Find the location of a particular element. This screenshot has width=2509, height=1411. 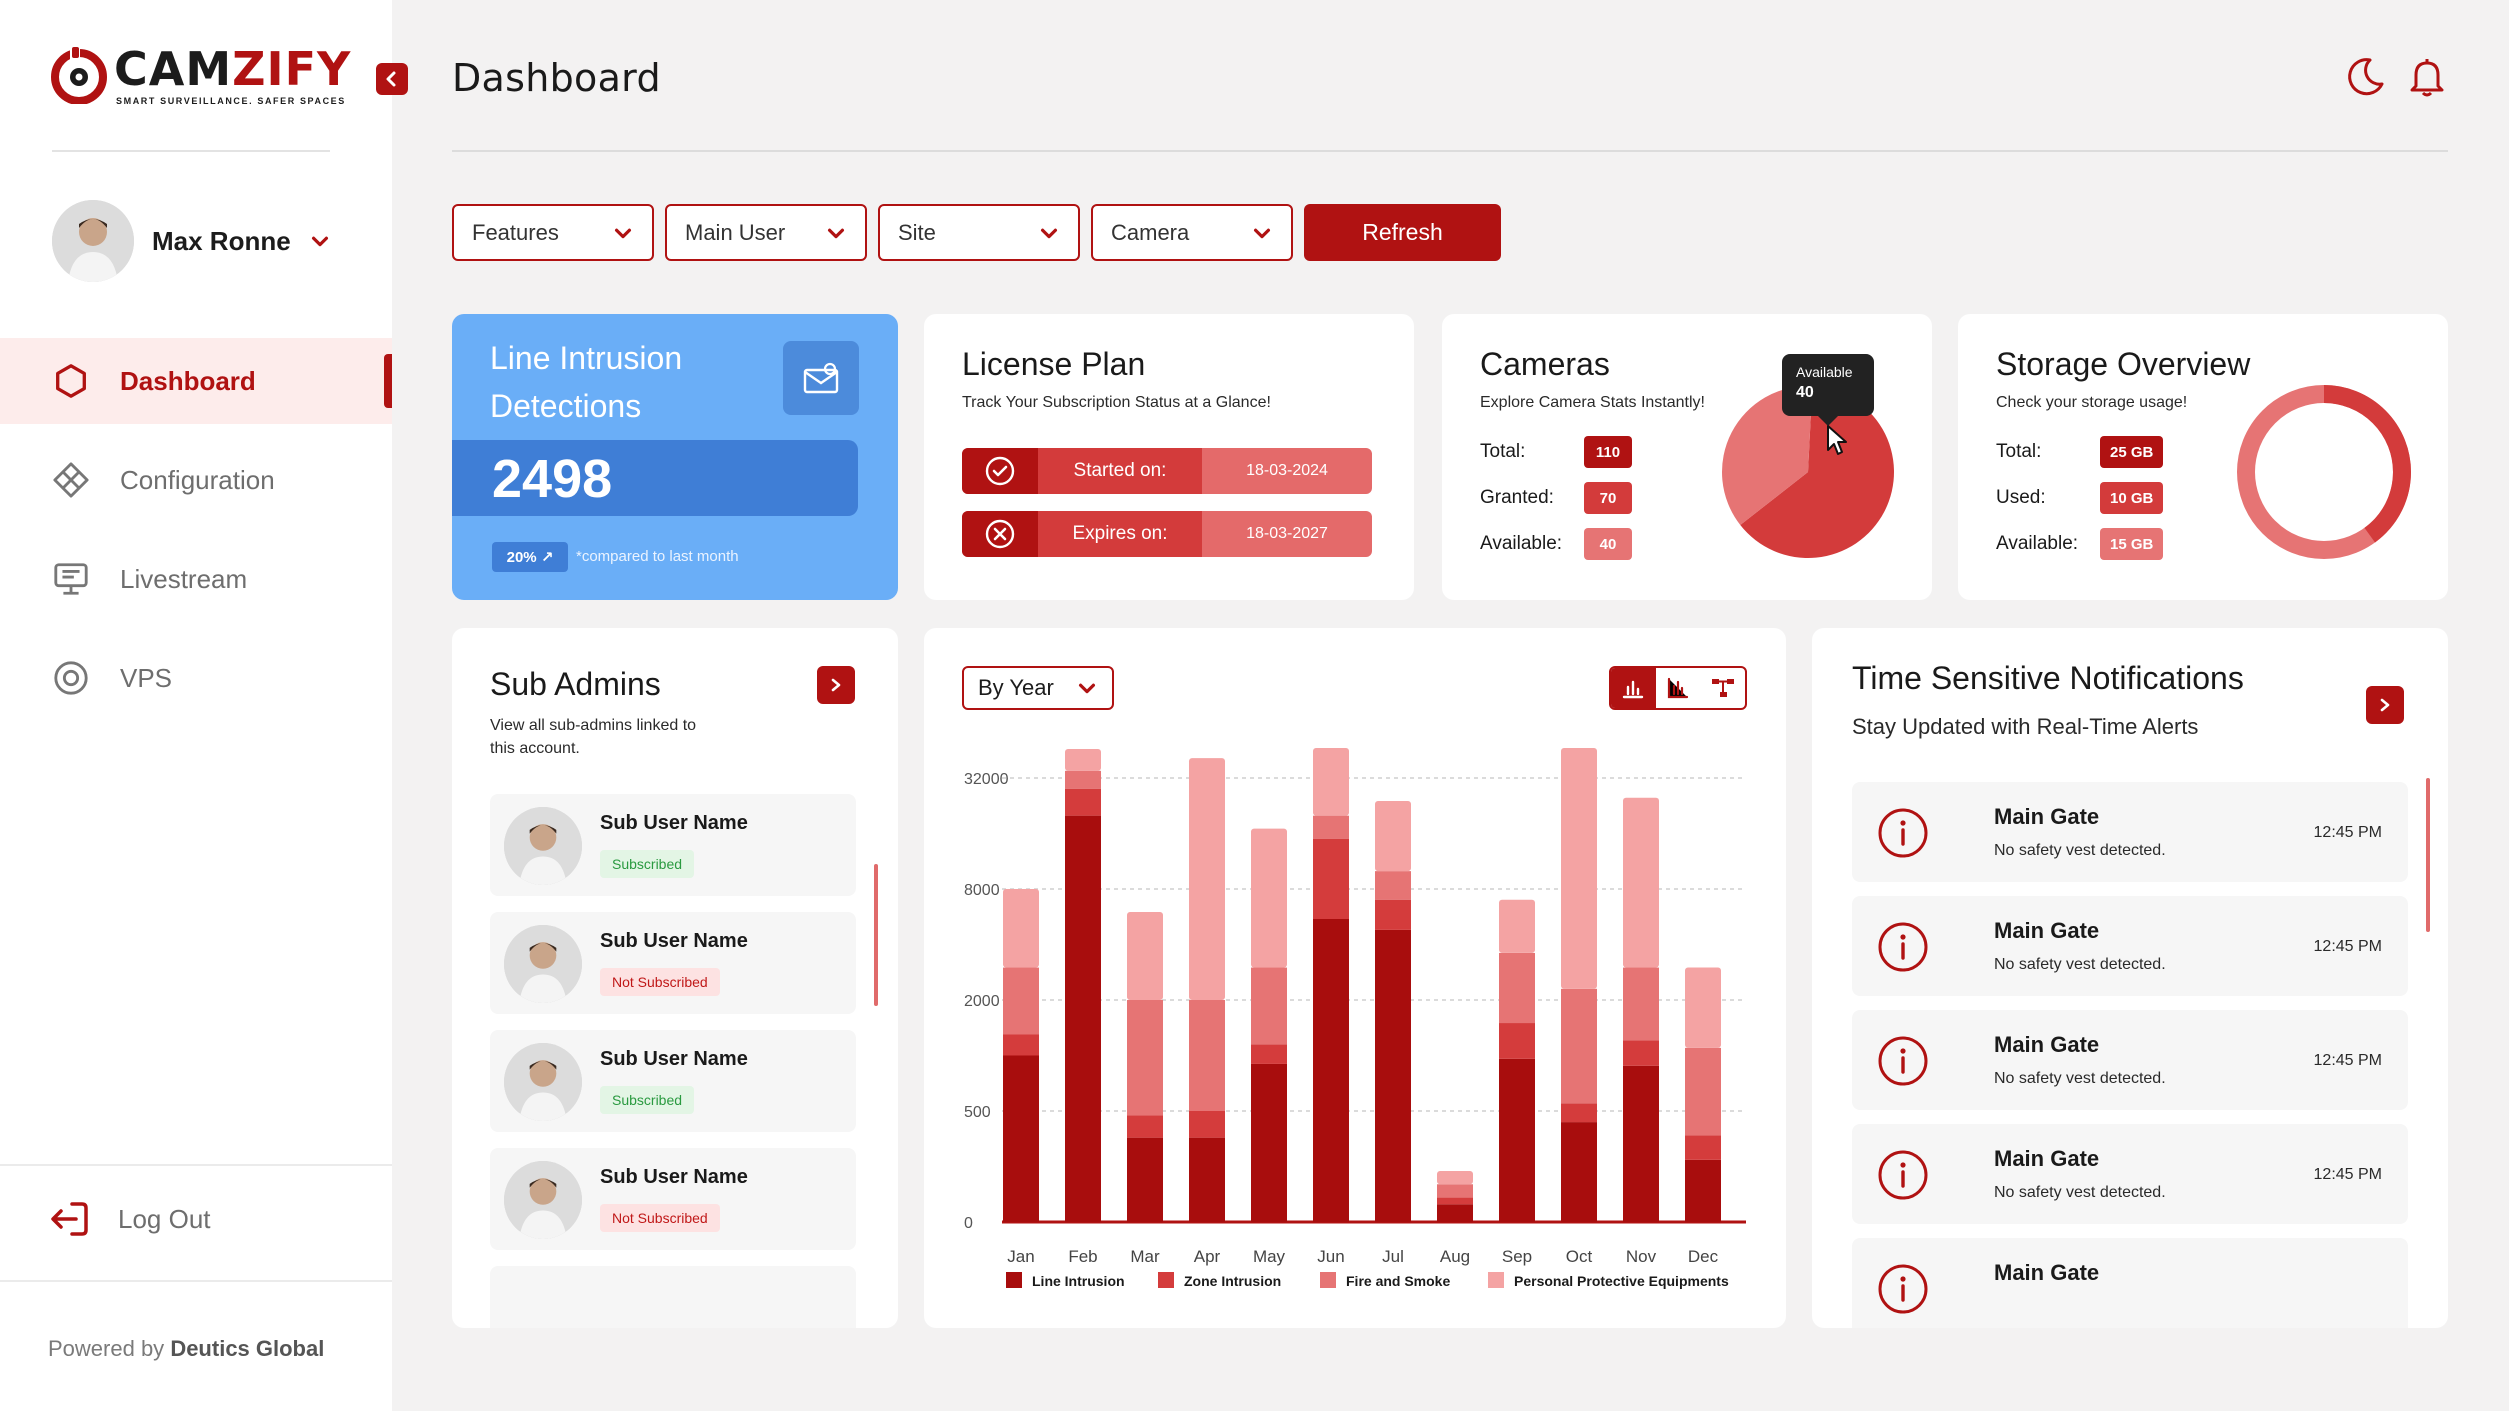

intrusion-icon-button is located at coordinates (821, 378).